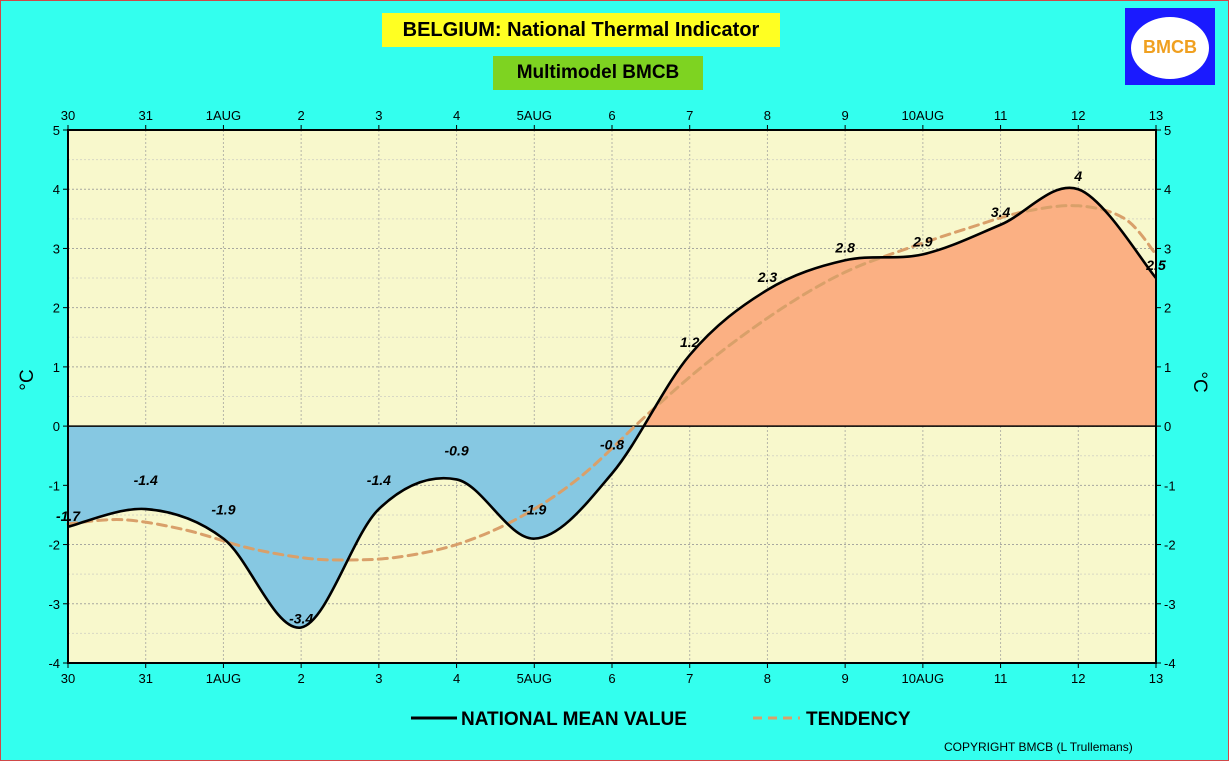 The width and height of the screenshot is (1229, 761). Describe the element at coordinates (145, 115) in the screenshot. I see `x-tick-label-top: 31` at that location.